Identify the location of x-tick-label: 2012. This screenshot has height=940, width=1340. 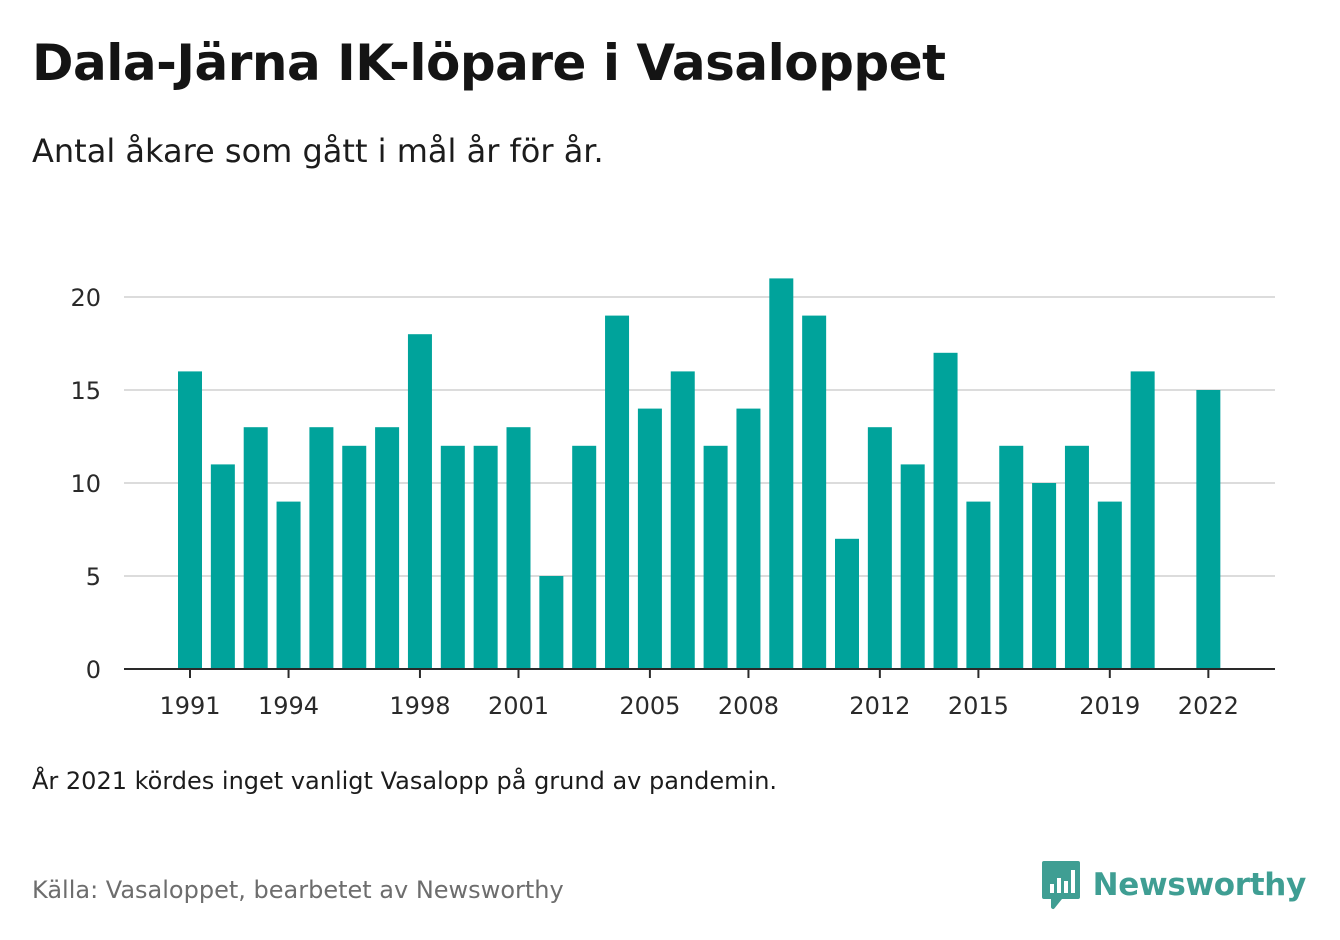
(879, 706).